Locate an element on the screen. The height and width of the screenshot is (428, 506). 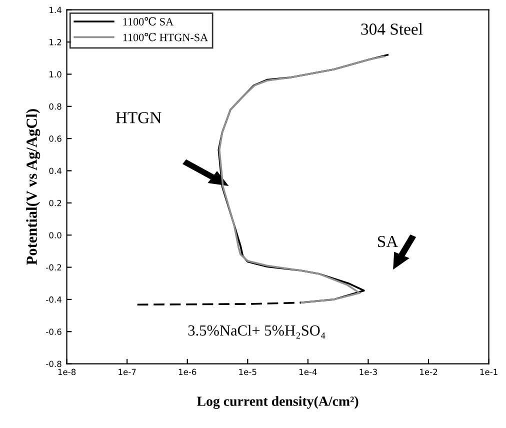
x-tick-label: 1e-8 is located at coordinates (67, 372).